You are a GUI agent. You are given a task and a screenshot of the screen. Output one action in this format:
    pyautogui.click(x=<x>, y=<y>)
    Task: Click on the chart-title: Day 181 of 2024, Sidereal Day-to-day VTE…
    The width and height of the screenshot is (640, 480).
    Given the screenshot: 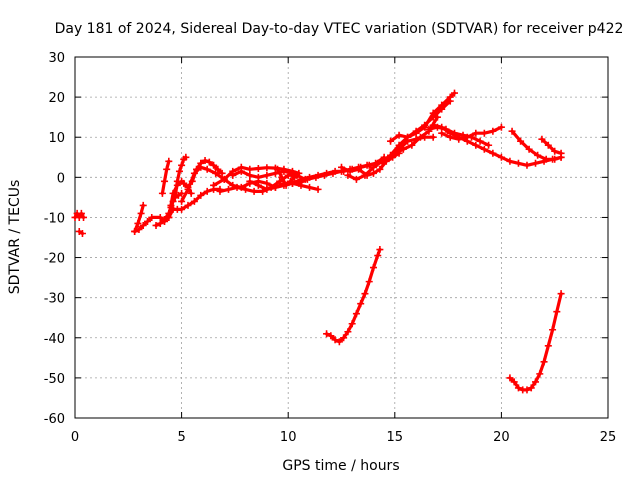 What is the action you would take?
    pyautogui.click(x=339, y=29)
    